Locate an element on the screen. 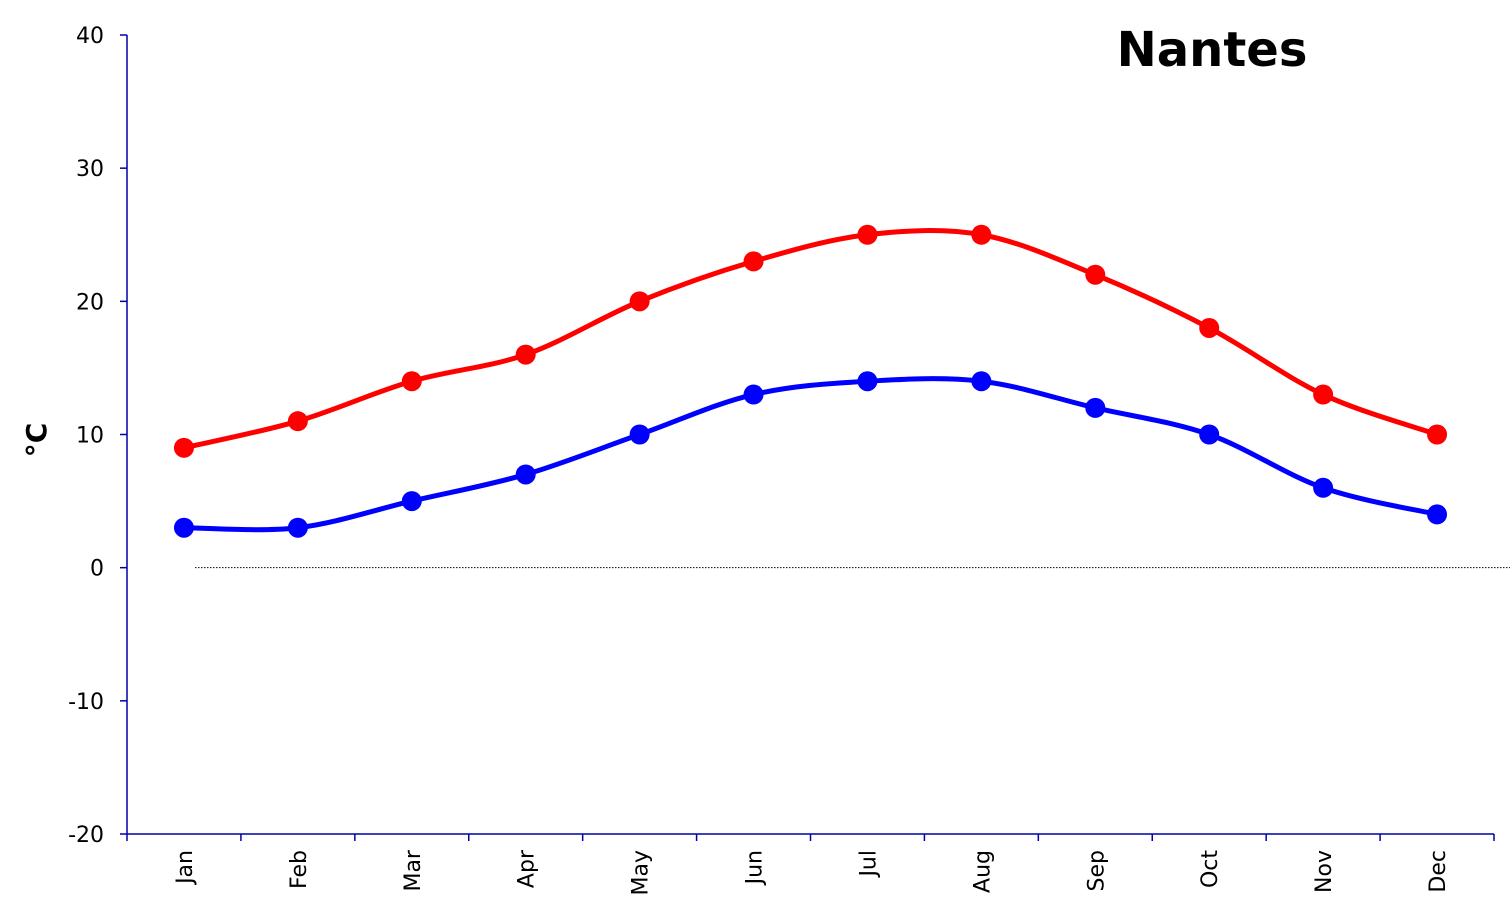  x-tick-label: Jul is located at coordinates (868, 864).